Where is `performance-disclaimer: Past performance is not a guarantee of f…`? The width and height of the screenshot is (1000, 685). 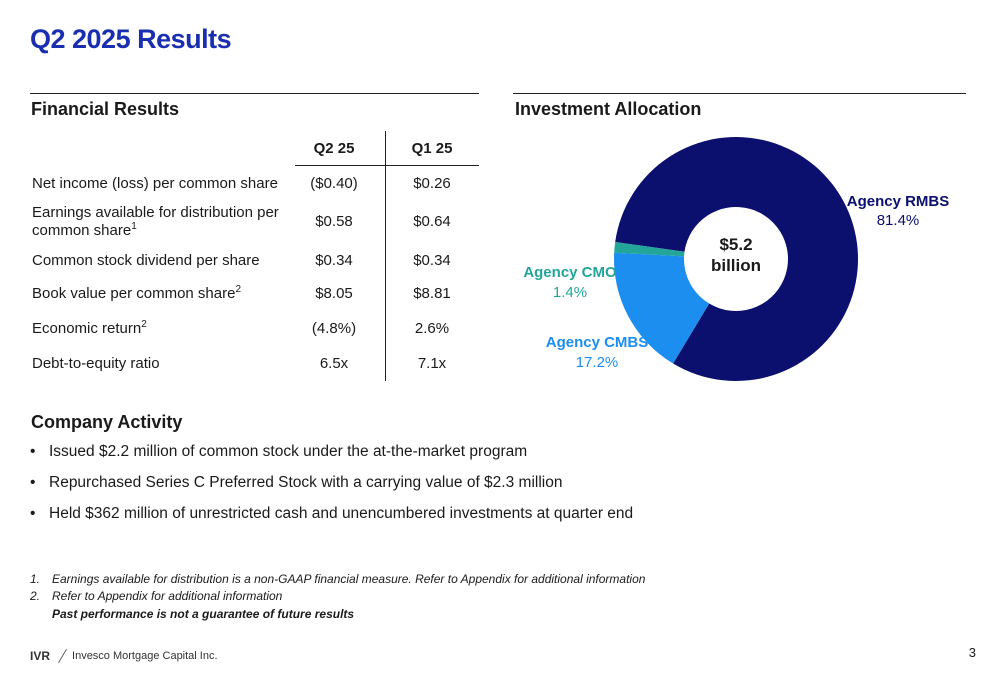
performance-disclaimer: Past performance is not a guarantee of f… is located at coordinates (203, 614).